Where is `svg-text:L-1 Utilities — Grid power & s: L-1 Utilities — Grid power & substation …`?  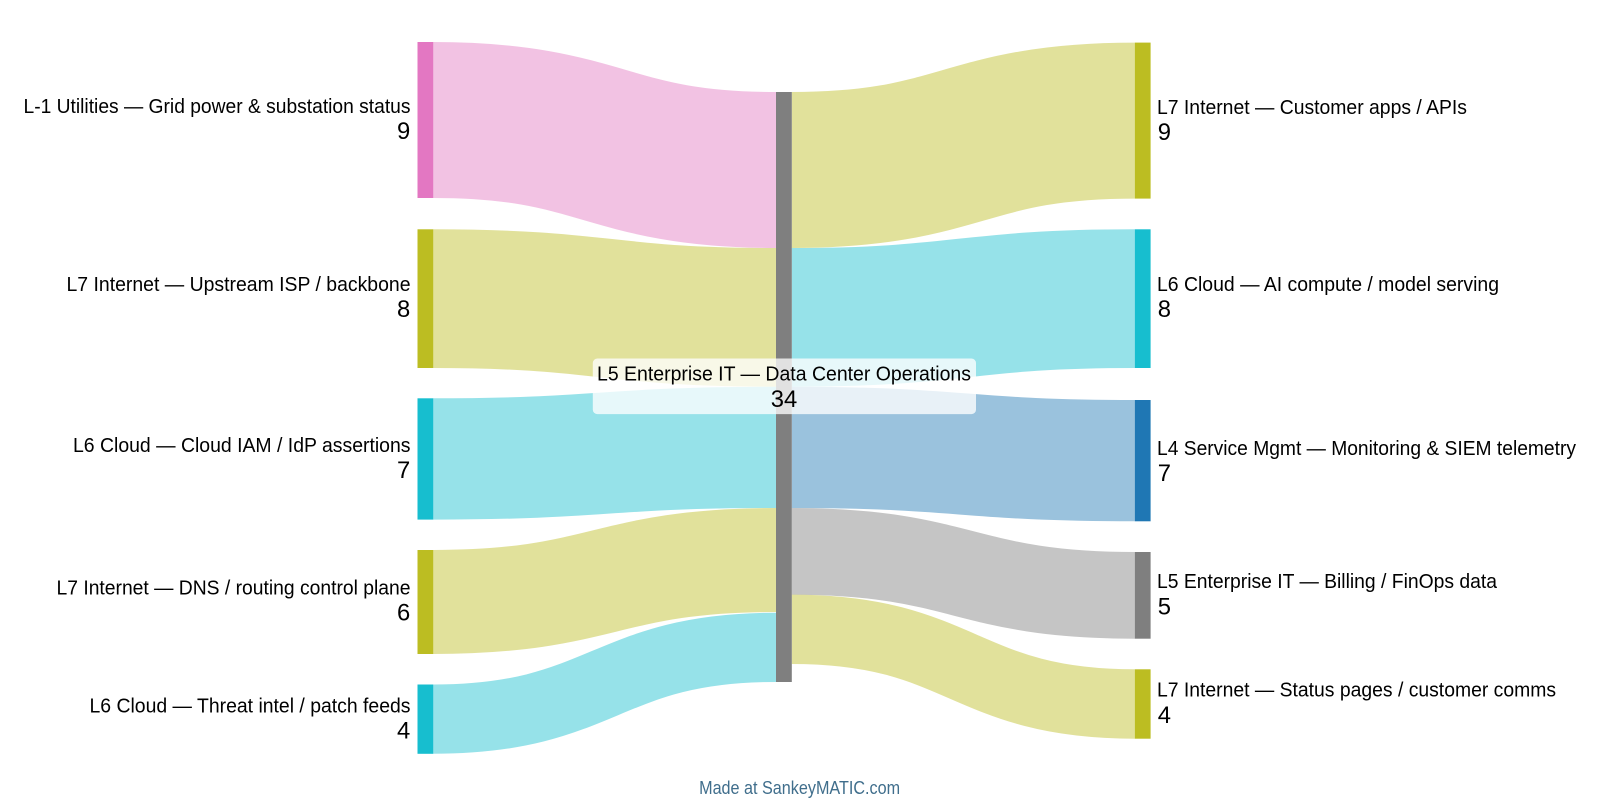 svg-text:L-1 Utilities — Grid power & s: L-1 Utilities — Grid power & substation … is located at coordinates (217, 107).